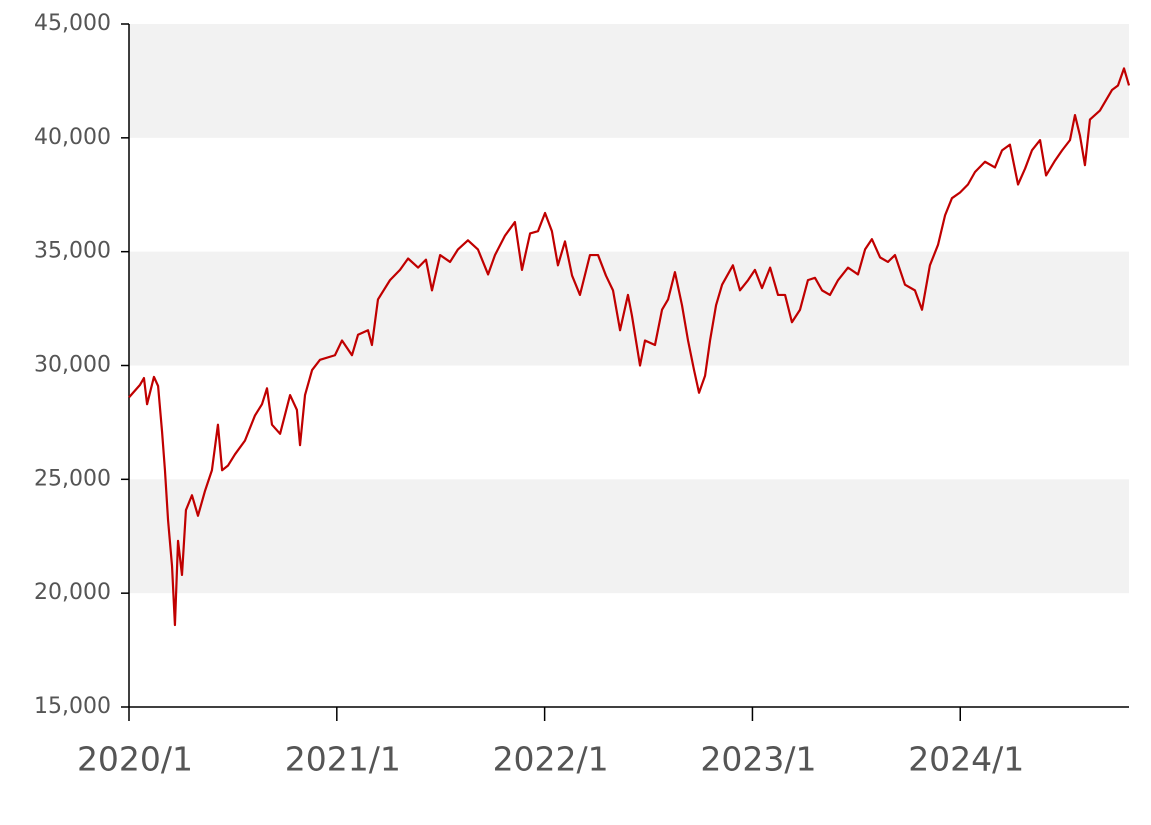  Describe the element at coordinates (72, 23) in the screenshot. I see `y-tick-label: 45,000` at that location.